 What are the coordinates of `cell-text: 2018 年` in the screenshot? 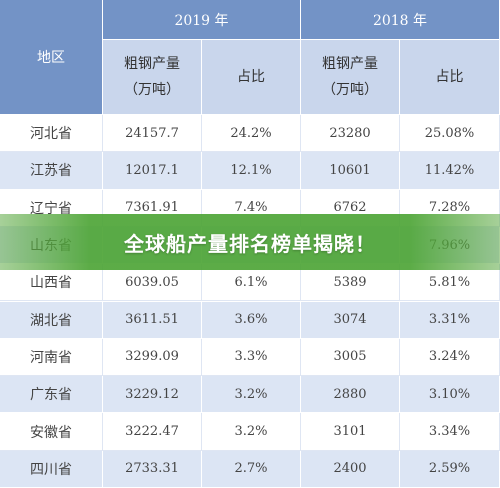 It's located at (400, 20).